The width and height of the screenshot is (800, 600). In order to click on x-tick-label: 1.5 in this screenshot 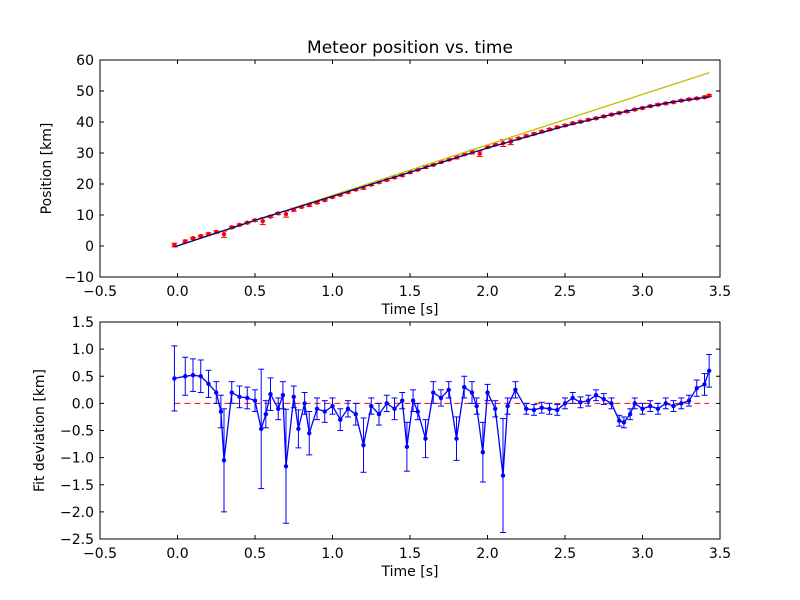, I will do `click(410, 292)`.